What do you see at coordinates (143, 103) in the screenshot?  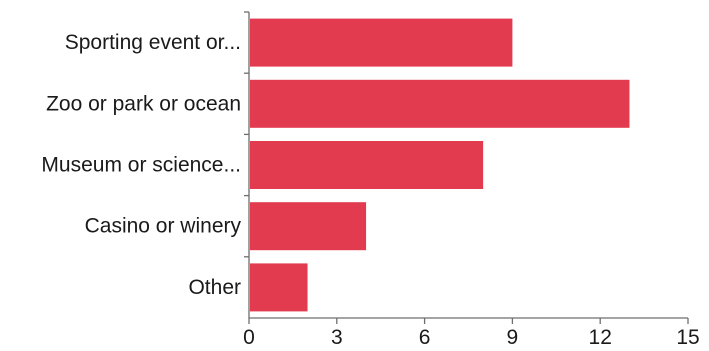 I see `category-label: Zoo or park or ocean` at bounding box center [143, 103].